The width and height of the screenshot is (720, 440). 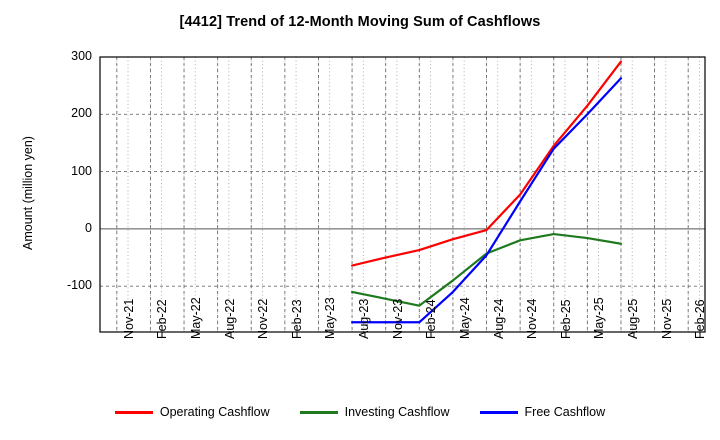 What do you see at coordinates (81, 170) in the screenshot?
I see `y-tick-label: 100` at bounding box center [81, 170].